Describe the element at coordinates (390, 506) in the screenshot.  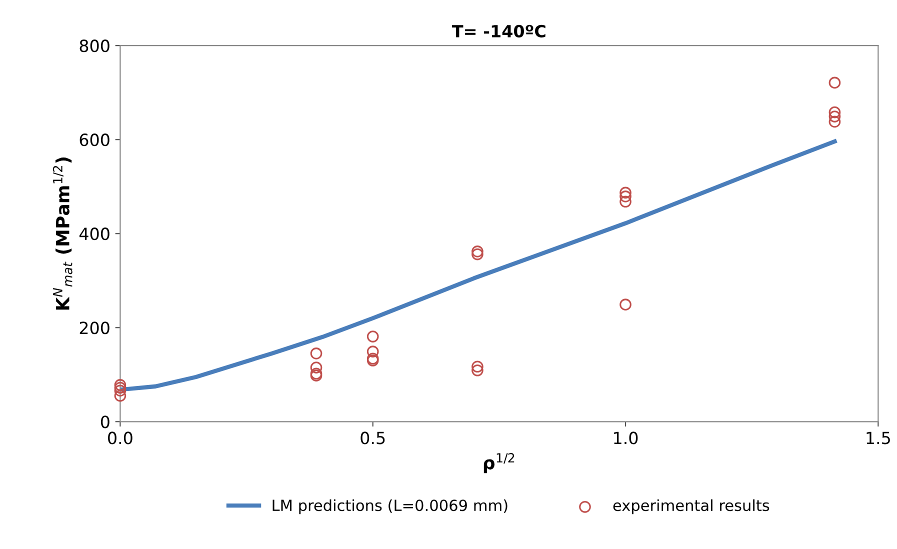
I see `legend-label: LM predictions (L=0.0069 mm)` at that location.